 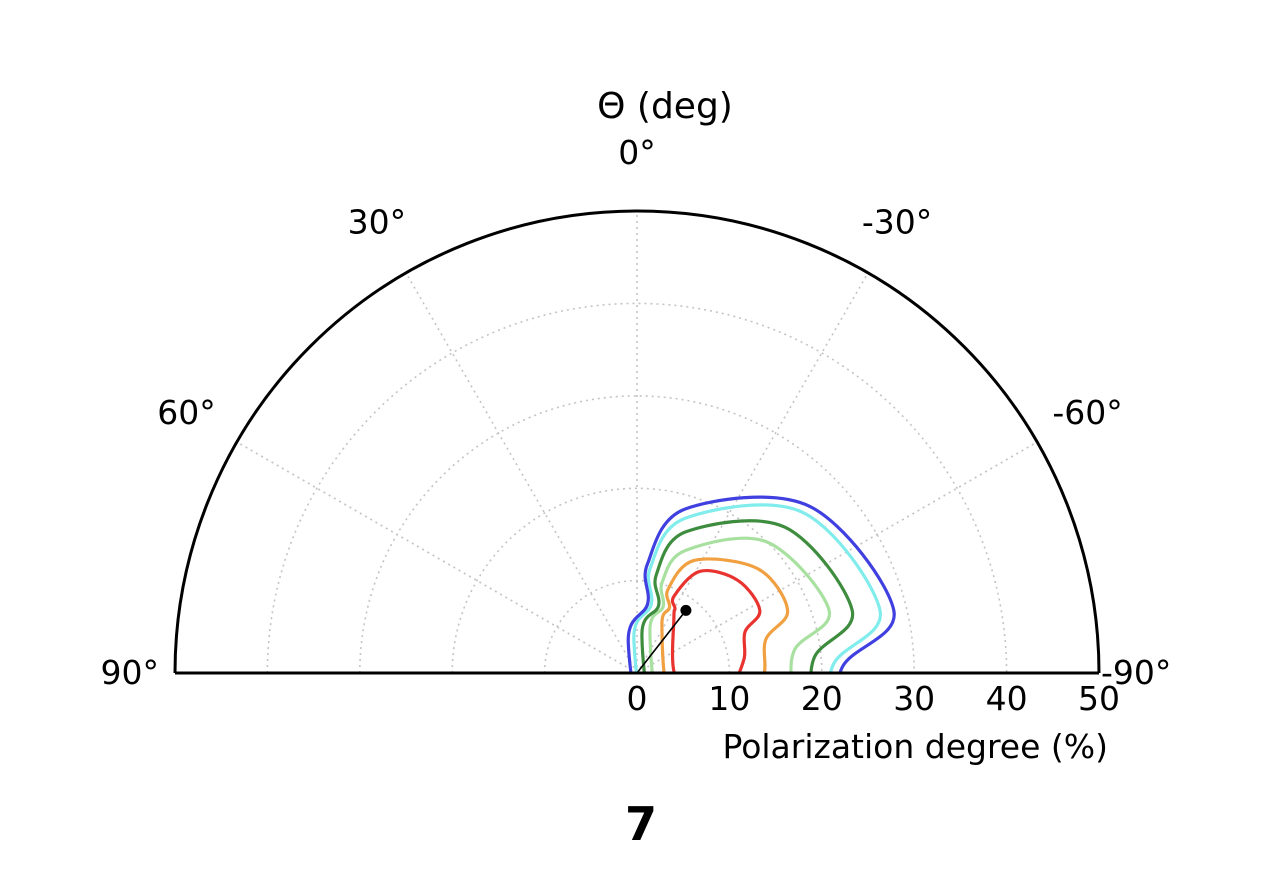 I want to click on angle-tick-label: 0°, so click(x=637, y=152).